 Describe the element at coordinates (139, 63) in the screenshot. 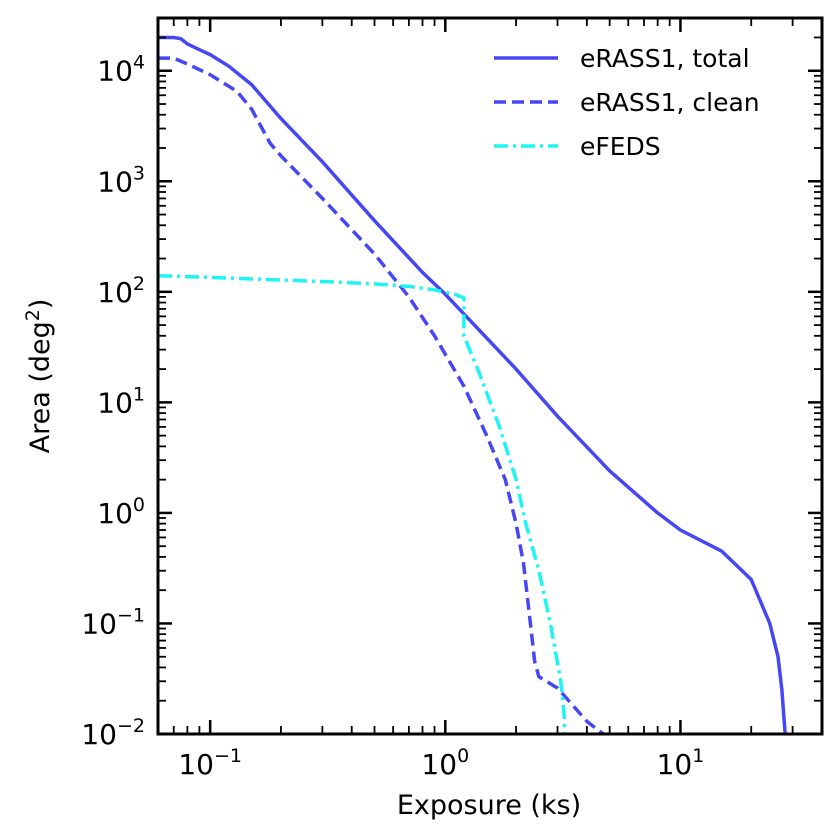

I see `y-tick-label-exponent: 4` at that location.